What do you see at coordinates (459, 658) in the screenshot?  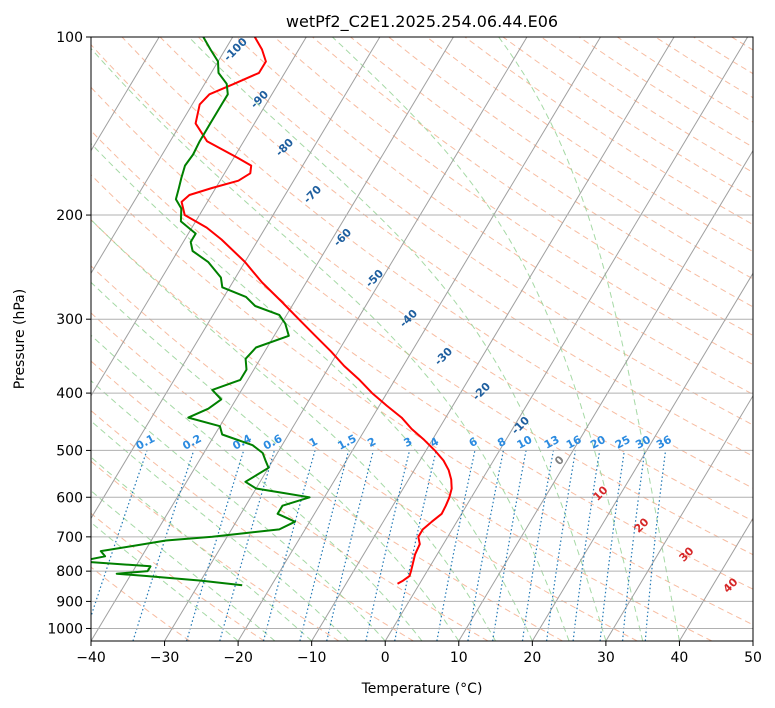 I see `x-tick-label: 10` at bounding box center [459, 658].